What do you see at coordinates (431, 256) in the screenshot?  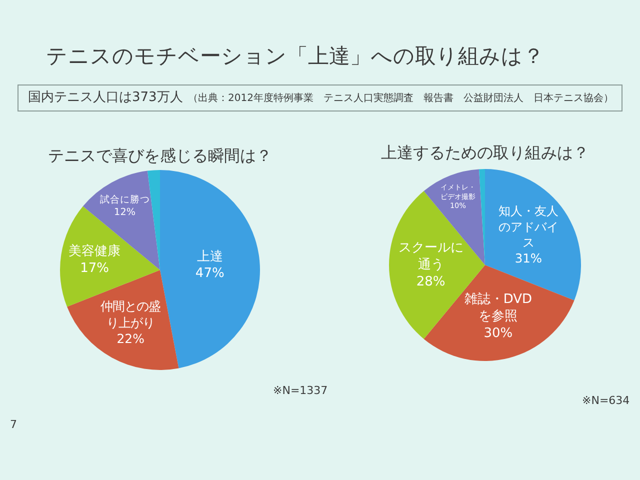 I see `slice-label: スクールに通う` at bounding box center [431, 256].